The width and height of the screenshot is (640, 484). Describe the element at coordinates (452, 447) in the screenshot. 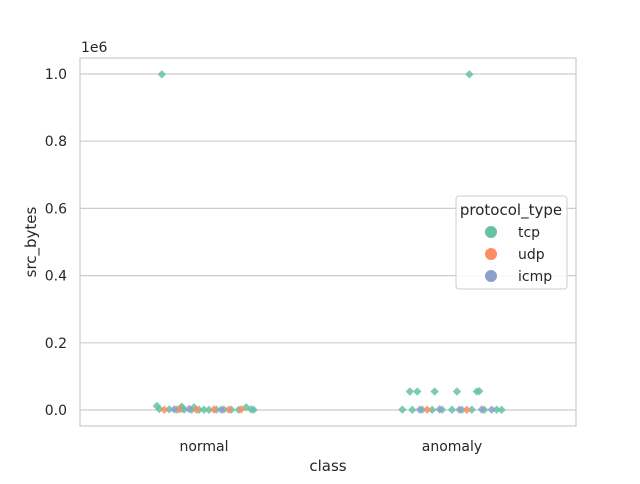

I see `x-tick-label: anomaly` at that location.